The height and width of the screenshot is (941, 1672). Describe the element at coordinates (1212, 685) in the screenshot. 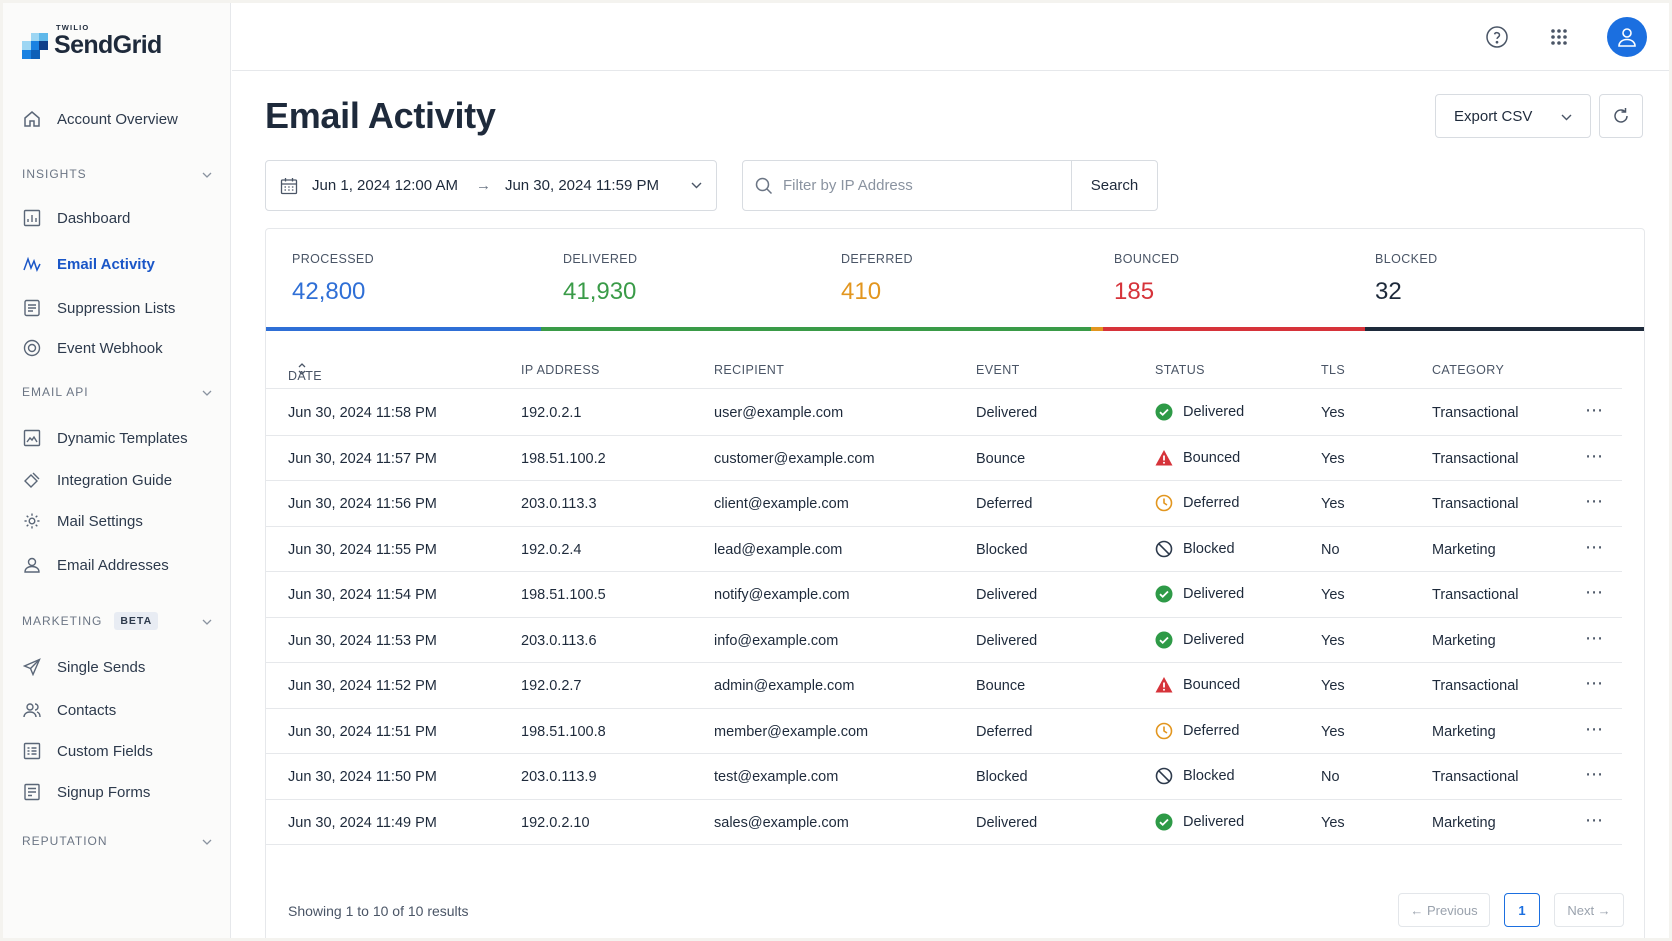

I see `status-label: Bounced` at that location.